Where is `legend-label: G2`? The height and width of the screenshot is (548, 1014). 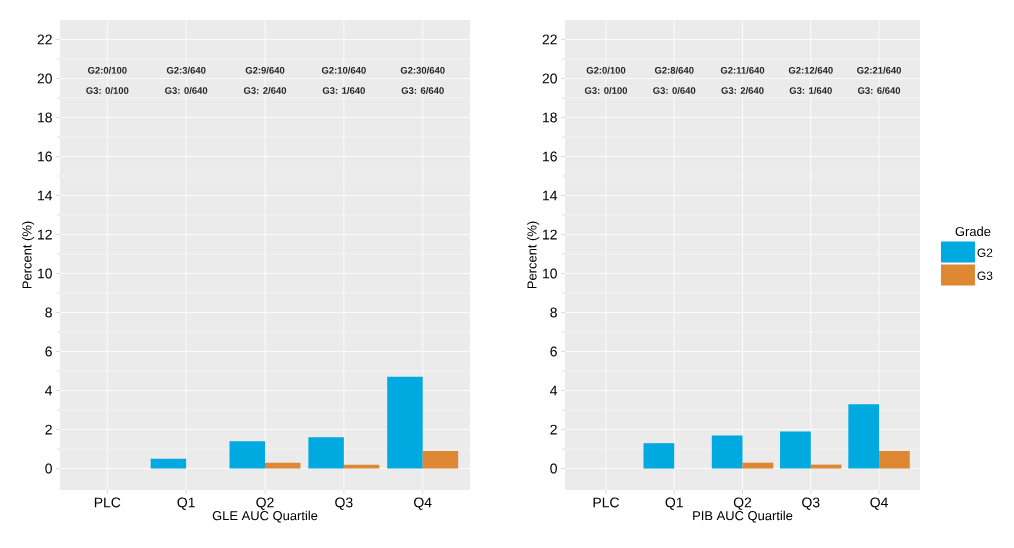
legend-label: G2 is located at coordinates (985, 252).